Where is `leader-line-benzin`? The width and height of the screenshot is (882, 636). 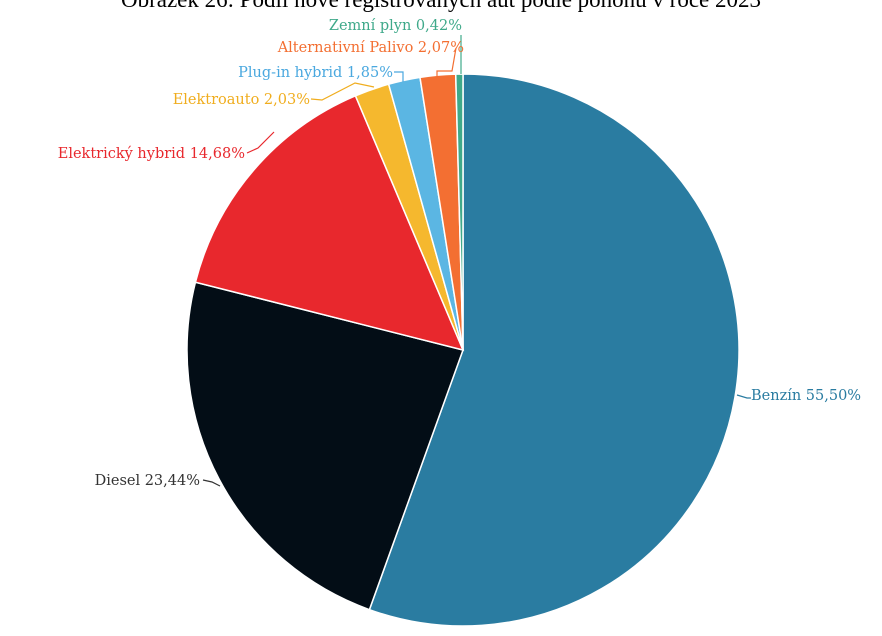 leader-line-benzin is located at coordinates (743, 396).